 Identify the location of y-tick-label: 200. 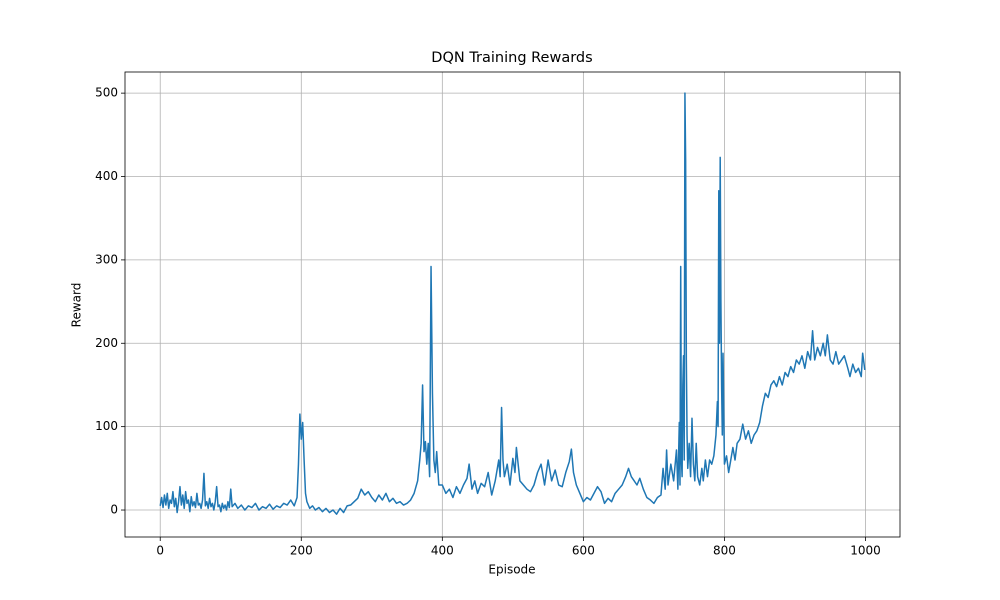
(106, 343).